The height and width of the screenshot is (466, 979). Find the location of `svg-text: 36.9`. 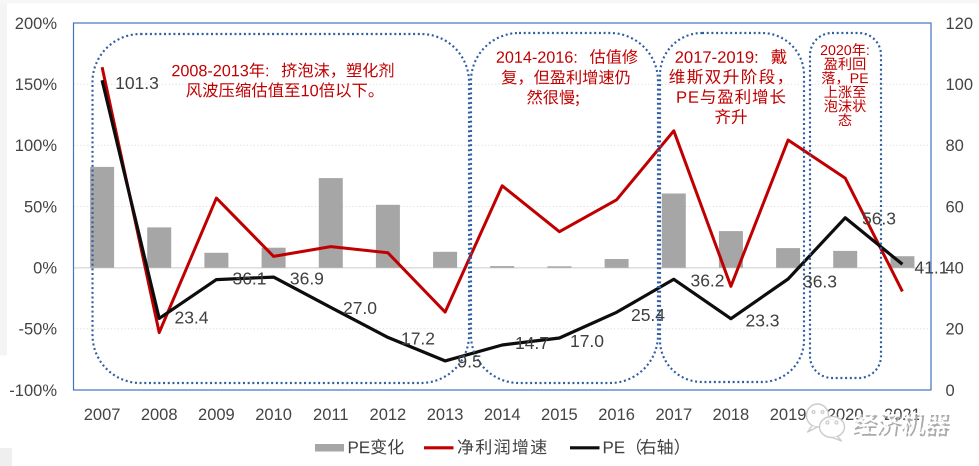

svg-text: 36.9 is located at coordinates (307, 279).